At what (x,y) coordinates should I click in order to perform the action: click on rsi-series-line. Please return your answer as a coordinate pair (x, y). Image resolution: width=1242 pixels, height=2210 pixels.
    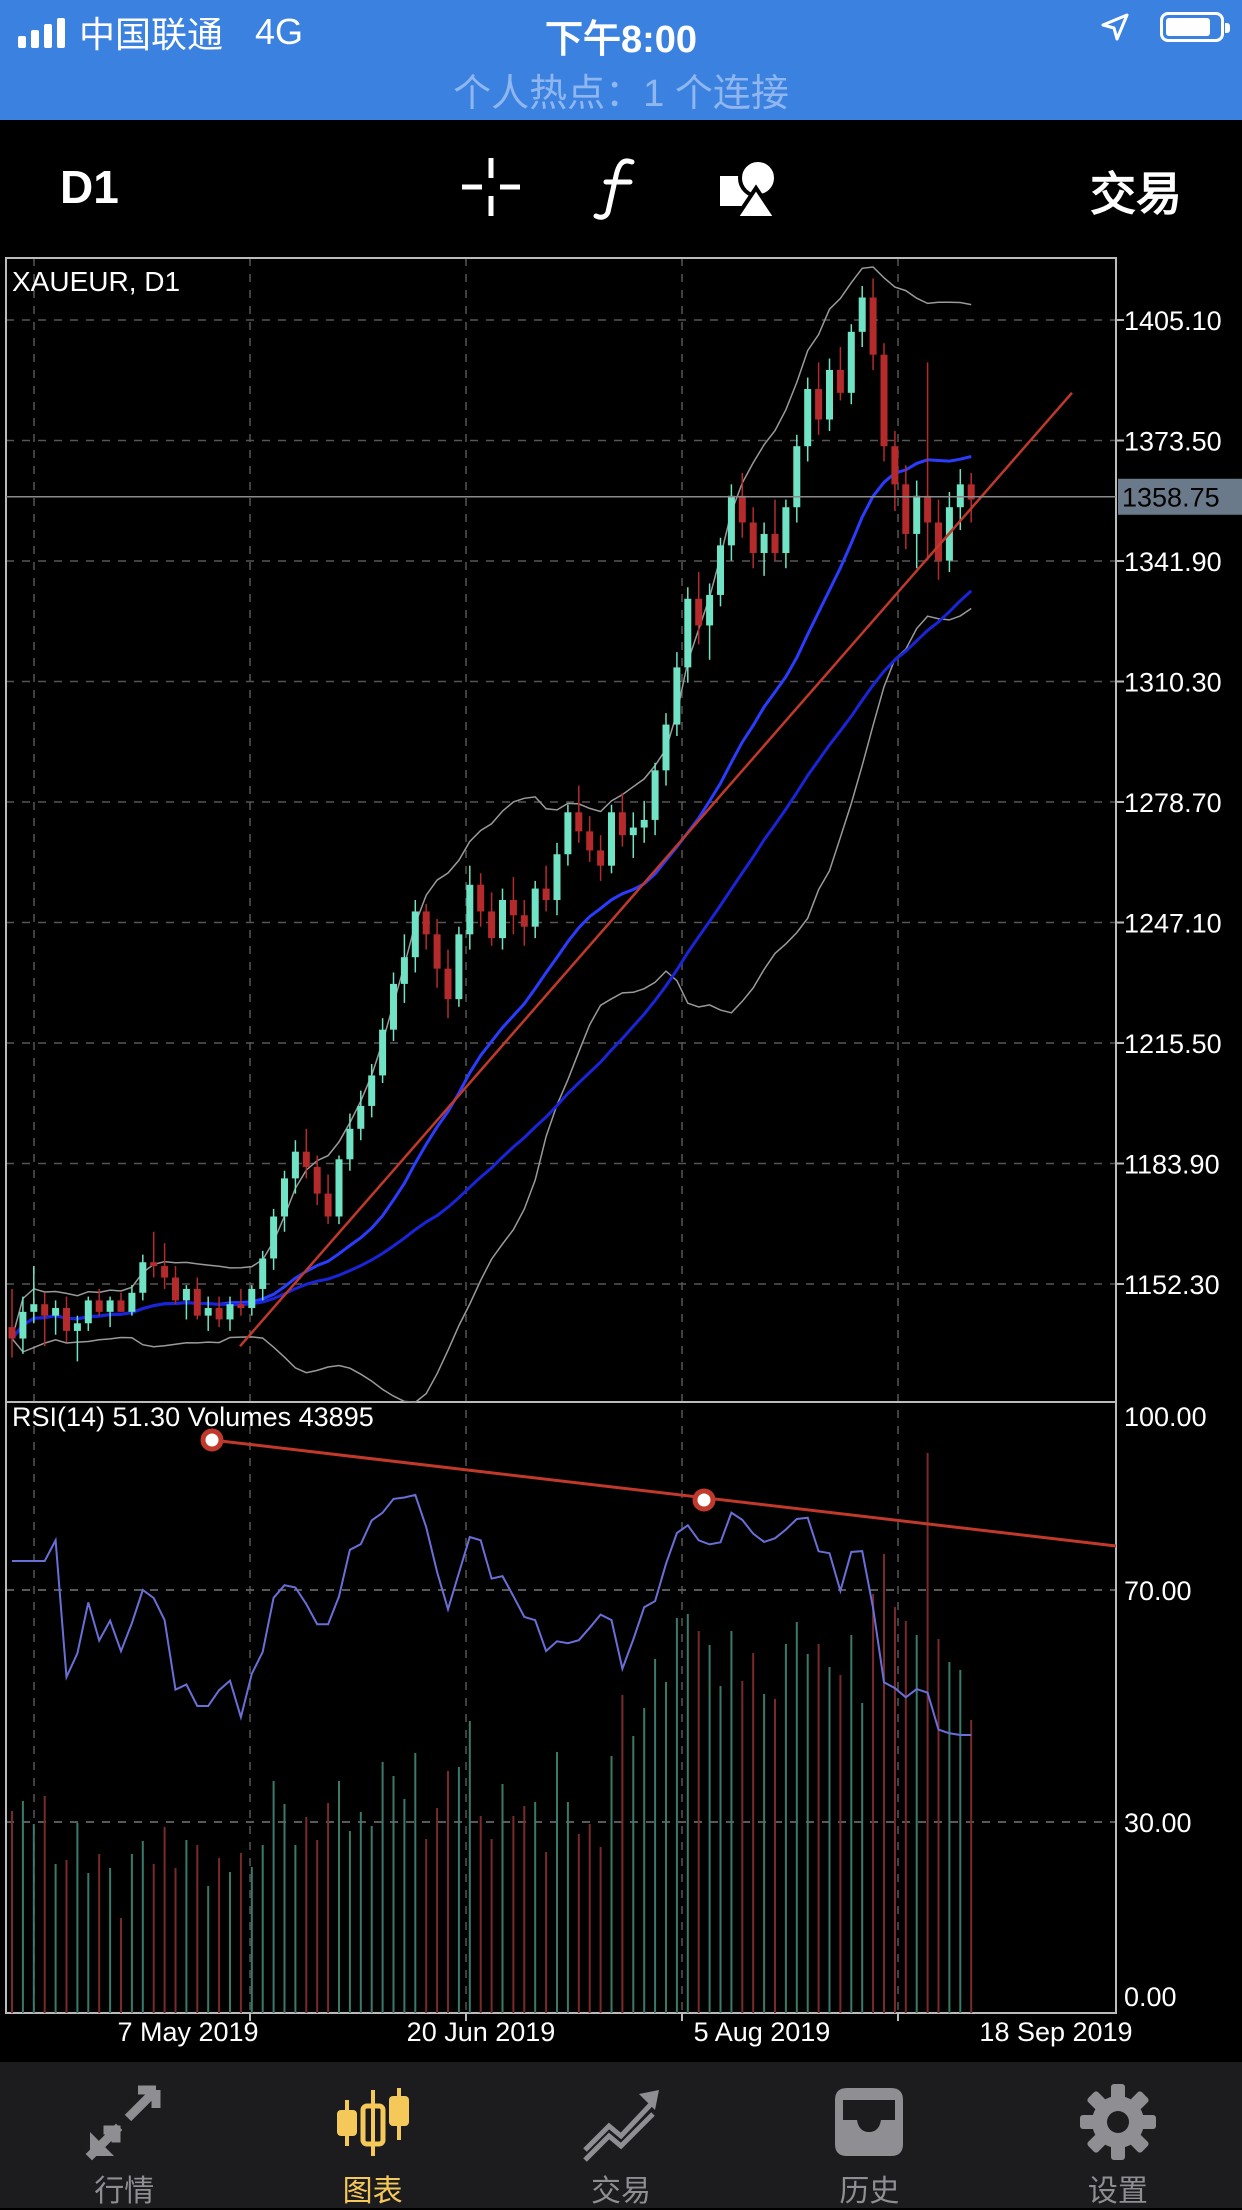
    Looking at the image, I should click on (492, 1614).